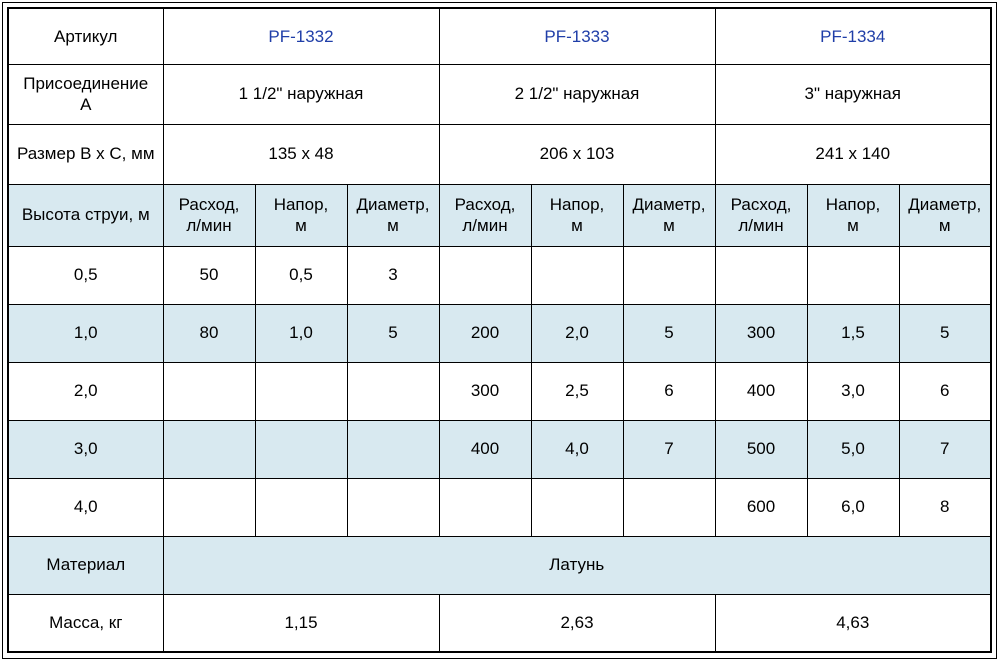 The height and width of the screenshot is (661, 999). What do you see at coordinates (85, 507) in the screenshot?
I see `jet-height-value: 4,0` at bounding box center [85, 507].